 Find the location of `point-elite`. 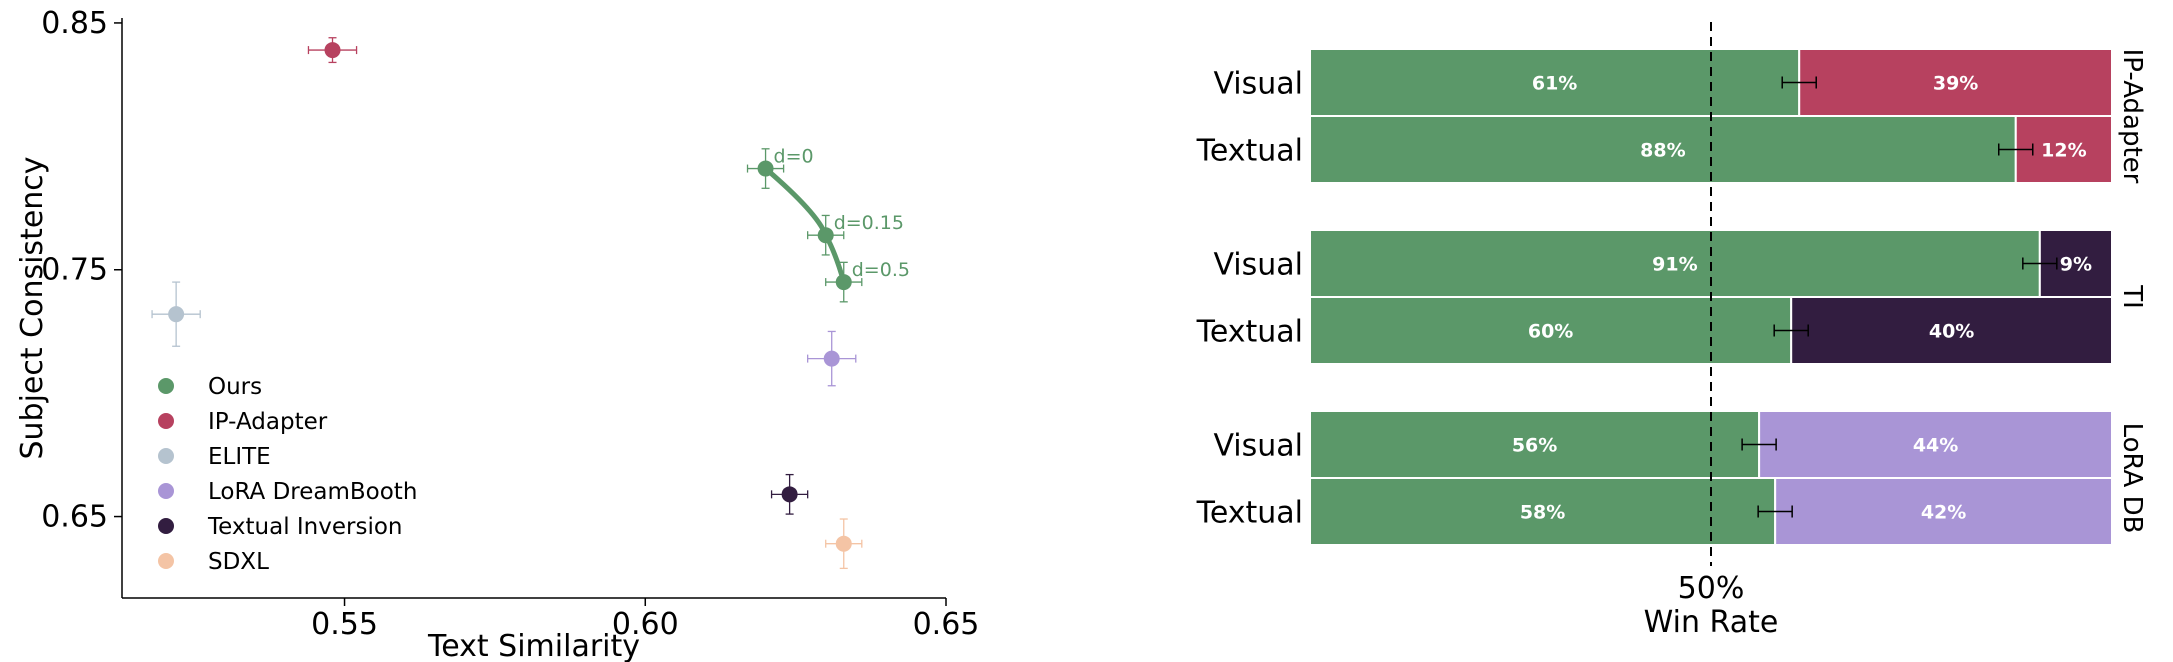

point-elite is located at coordinates (176, 314).